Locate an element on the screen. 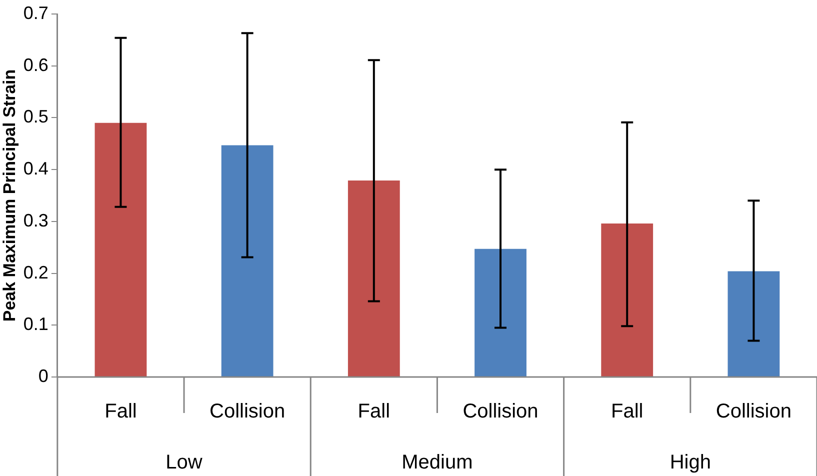  x-tick-label: Medium is located at coordinates (437, 463).